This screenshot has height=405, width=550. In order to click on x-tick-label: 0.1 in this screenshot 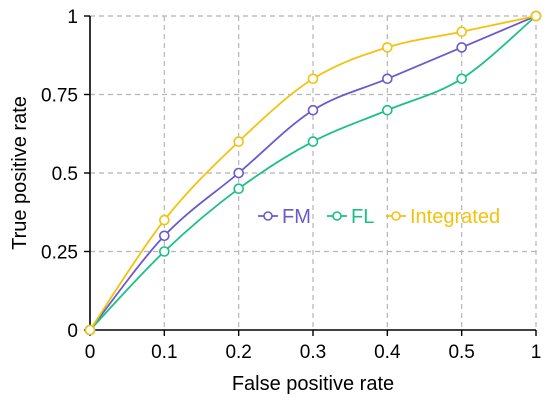, I will do `click(164, 352)`.